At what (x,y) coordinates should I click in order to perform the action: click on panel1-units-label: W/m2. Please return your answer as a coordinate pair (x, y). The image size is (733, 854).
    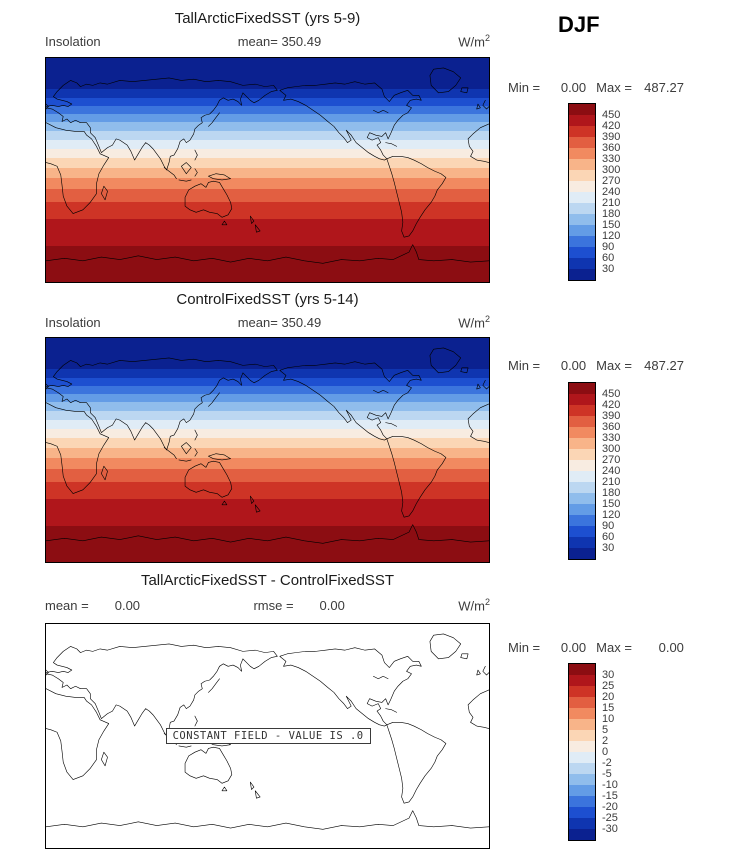
    Looking at the image, I should click on (474, 41).